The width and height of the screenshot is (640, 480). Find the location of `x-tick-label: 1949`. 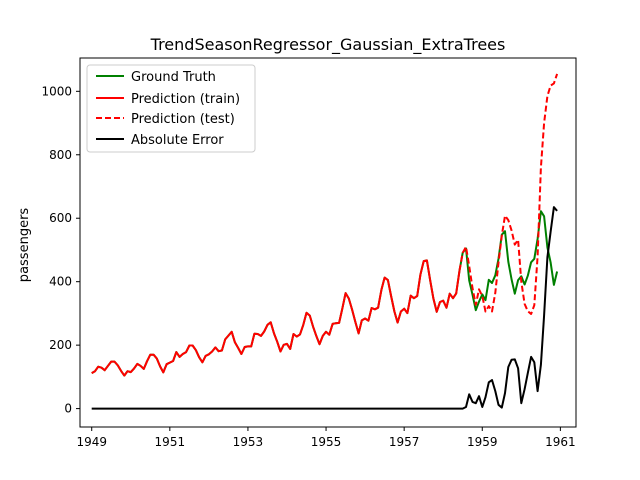

x-tick-label: 1949 is located at coordinates (91, 442).